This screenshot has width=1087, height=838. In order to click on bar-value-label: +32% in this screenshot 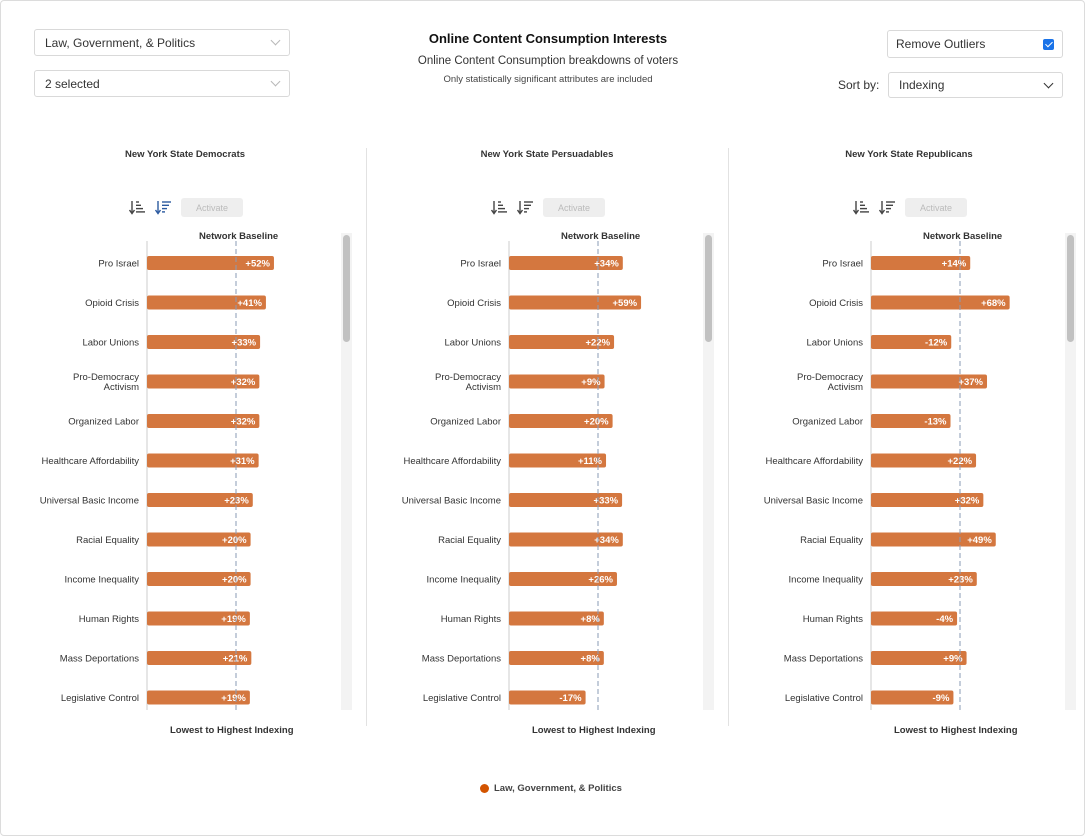, I will do `click(243, 382)`.